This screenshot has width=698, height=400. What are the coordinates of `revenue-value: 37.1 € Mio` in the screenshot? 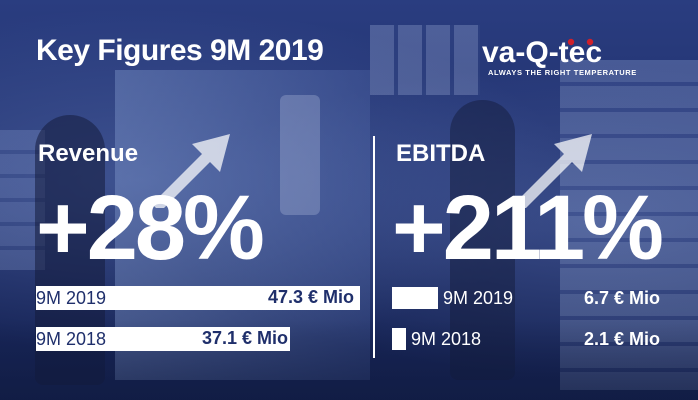 It's located at (245, 338).